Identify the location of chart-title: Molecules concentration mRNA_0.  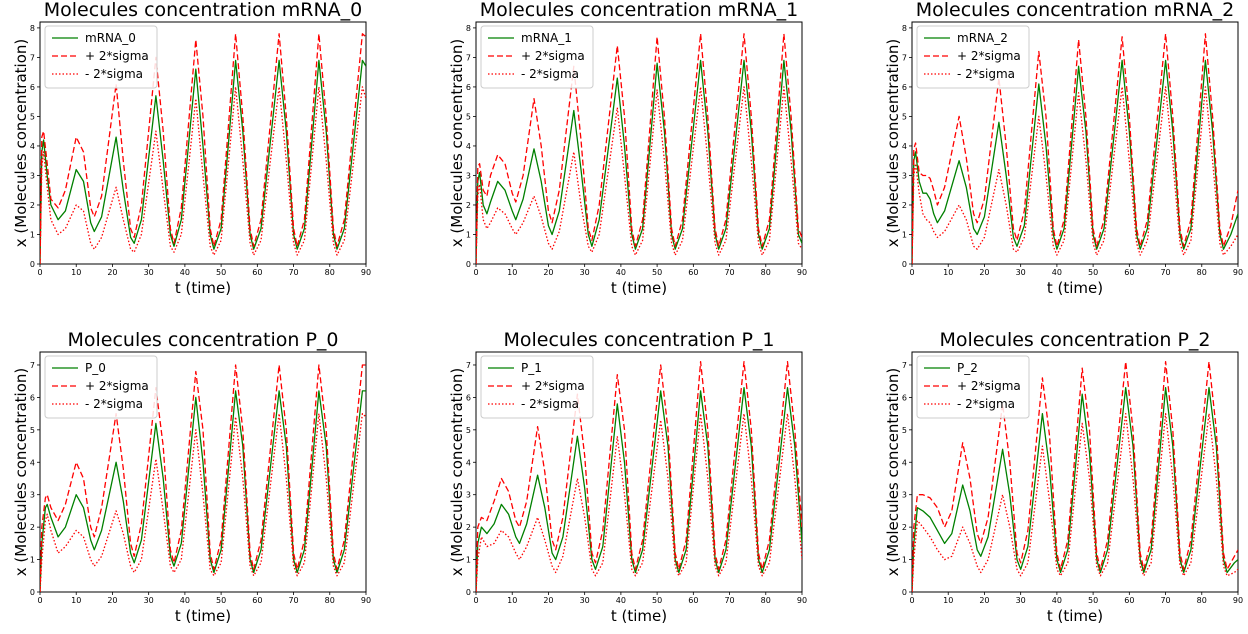
(203, 10).